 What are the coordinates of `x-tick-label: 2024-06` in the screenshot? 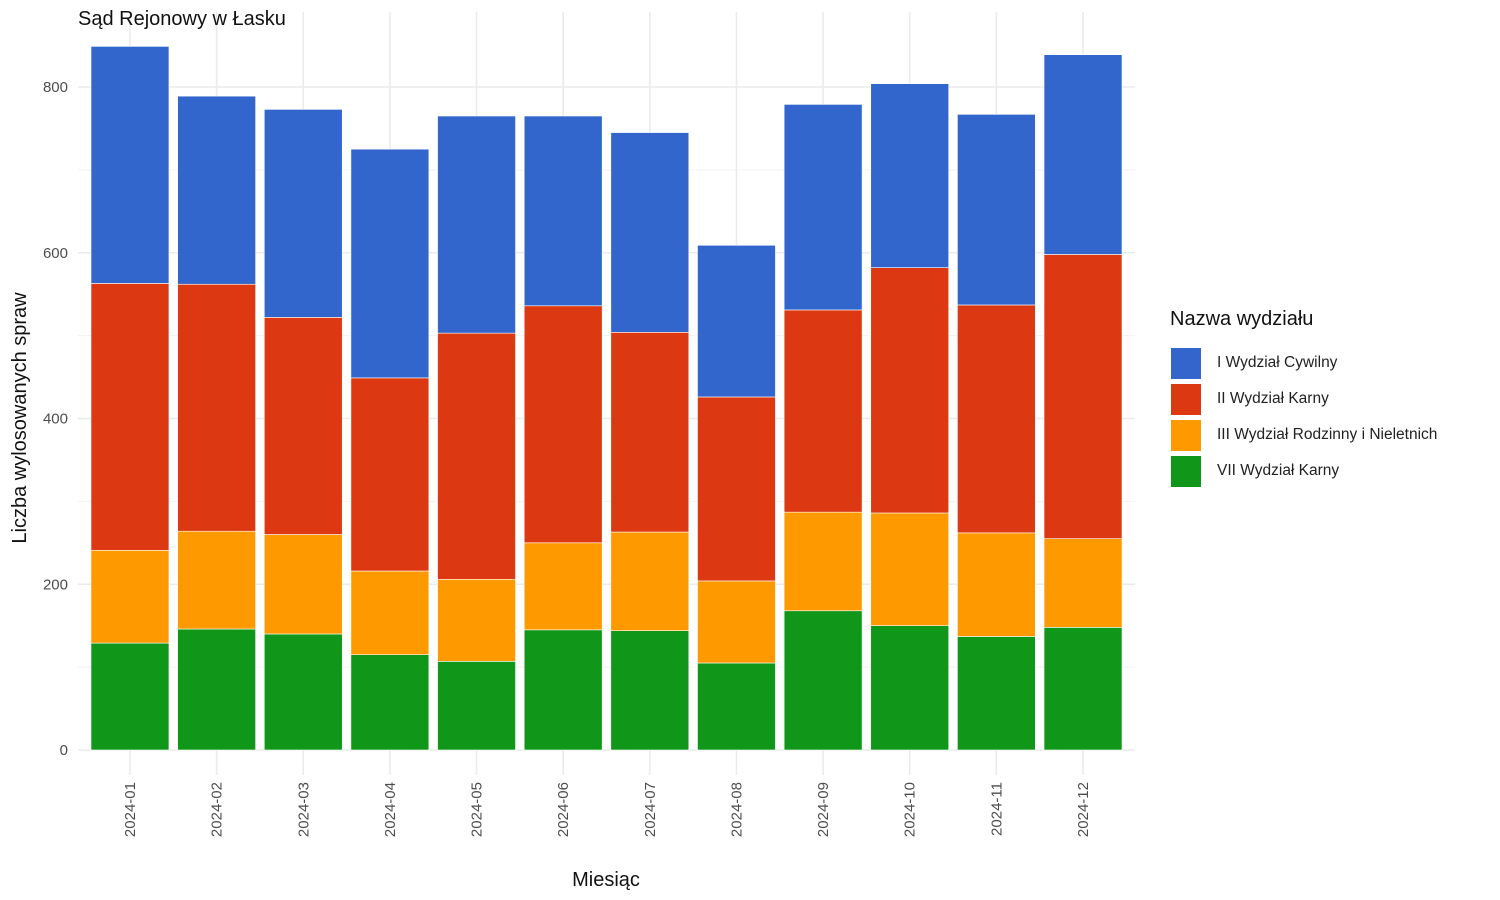 It's located at (563, 809).